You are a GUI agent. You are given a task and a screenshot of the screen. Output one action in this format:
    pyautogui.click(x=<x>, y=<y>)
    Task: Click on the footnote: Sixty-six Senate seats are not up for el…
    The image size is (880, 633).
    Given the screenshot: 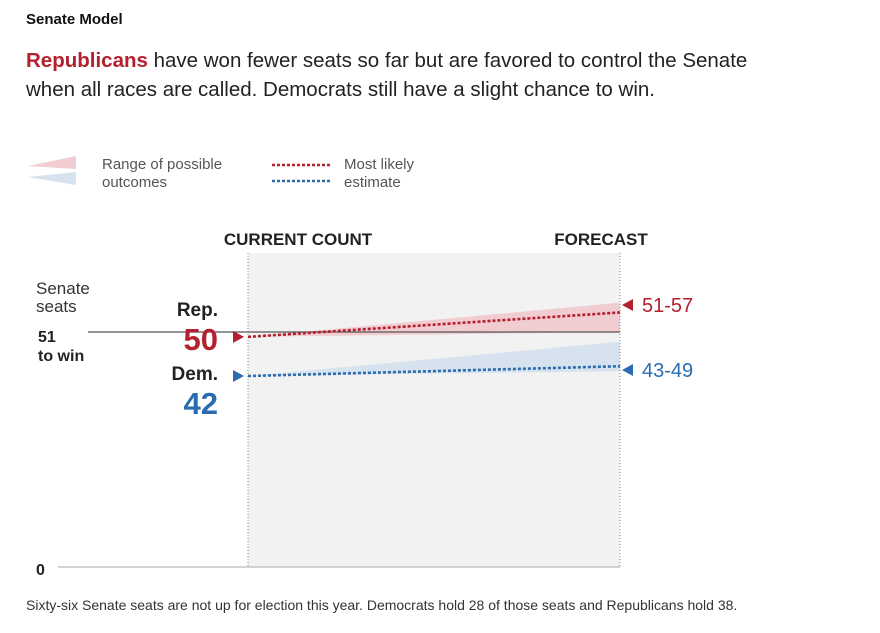 What is the action you would take?
    pyautogui.click(x=382, y=605)
    